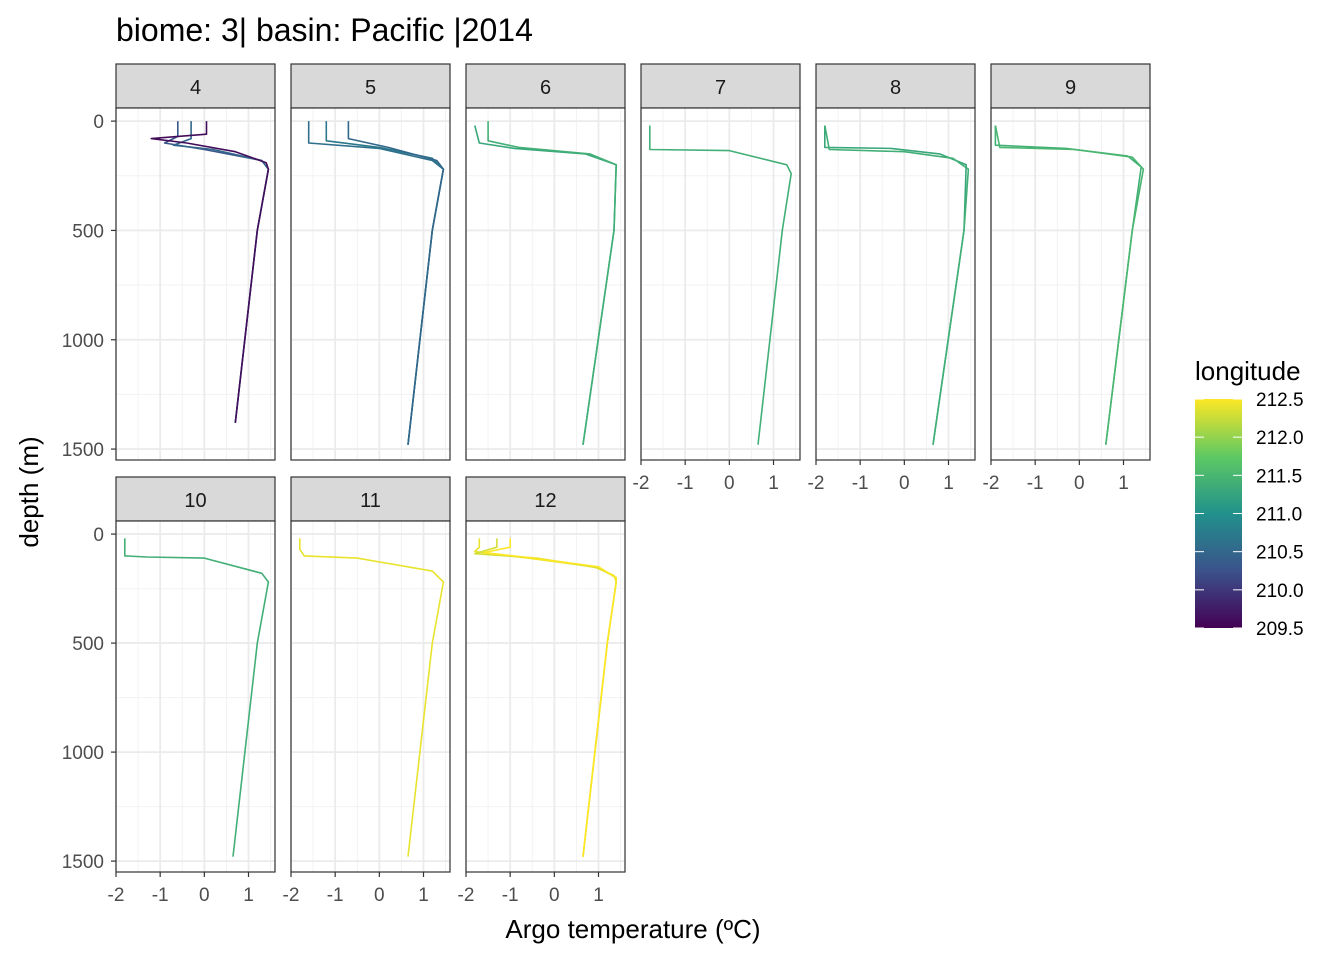  I want to click on facet-panel-7: 7 -2 -1 0 1, so click(717, 278).